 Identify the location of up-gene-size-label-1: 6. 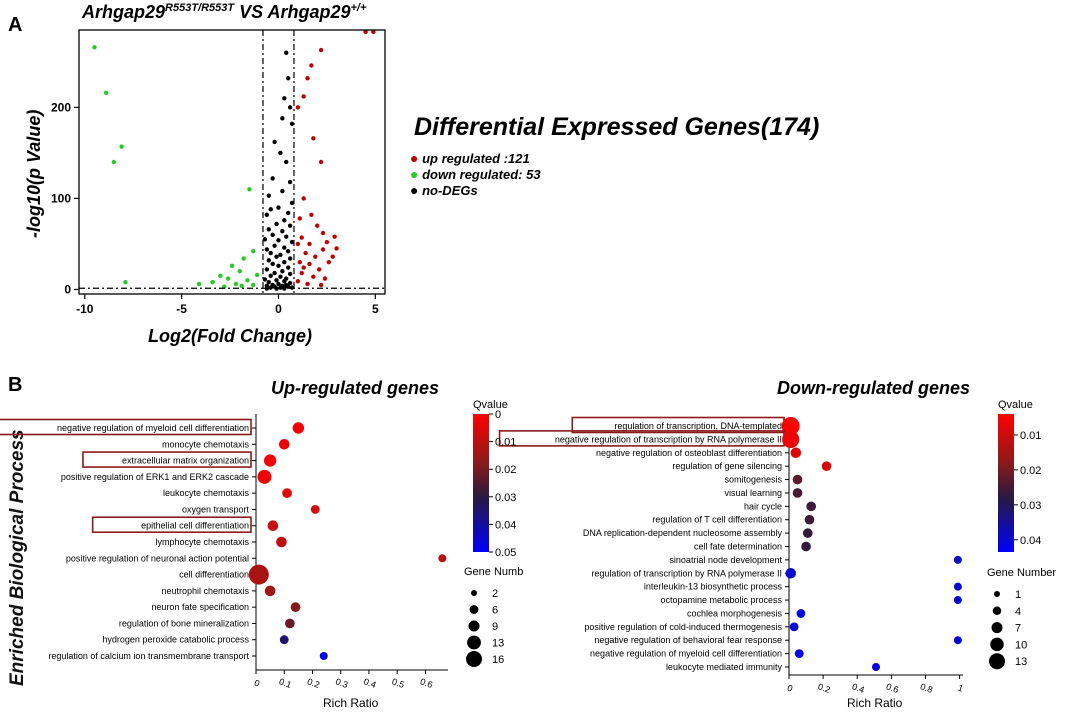
(495, 611).